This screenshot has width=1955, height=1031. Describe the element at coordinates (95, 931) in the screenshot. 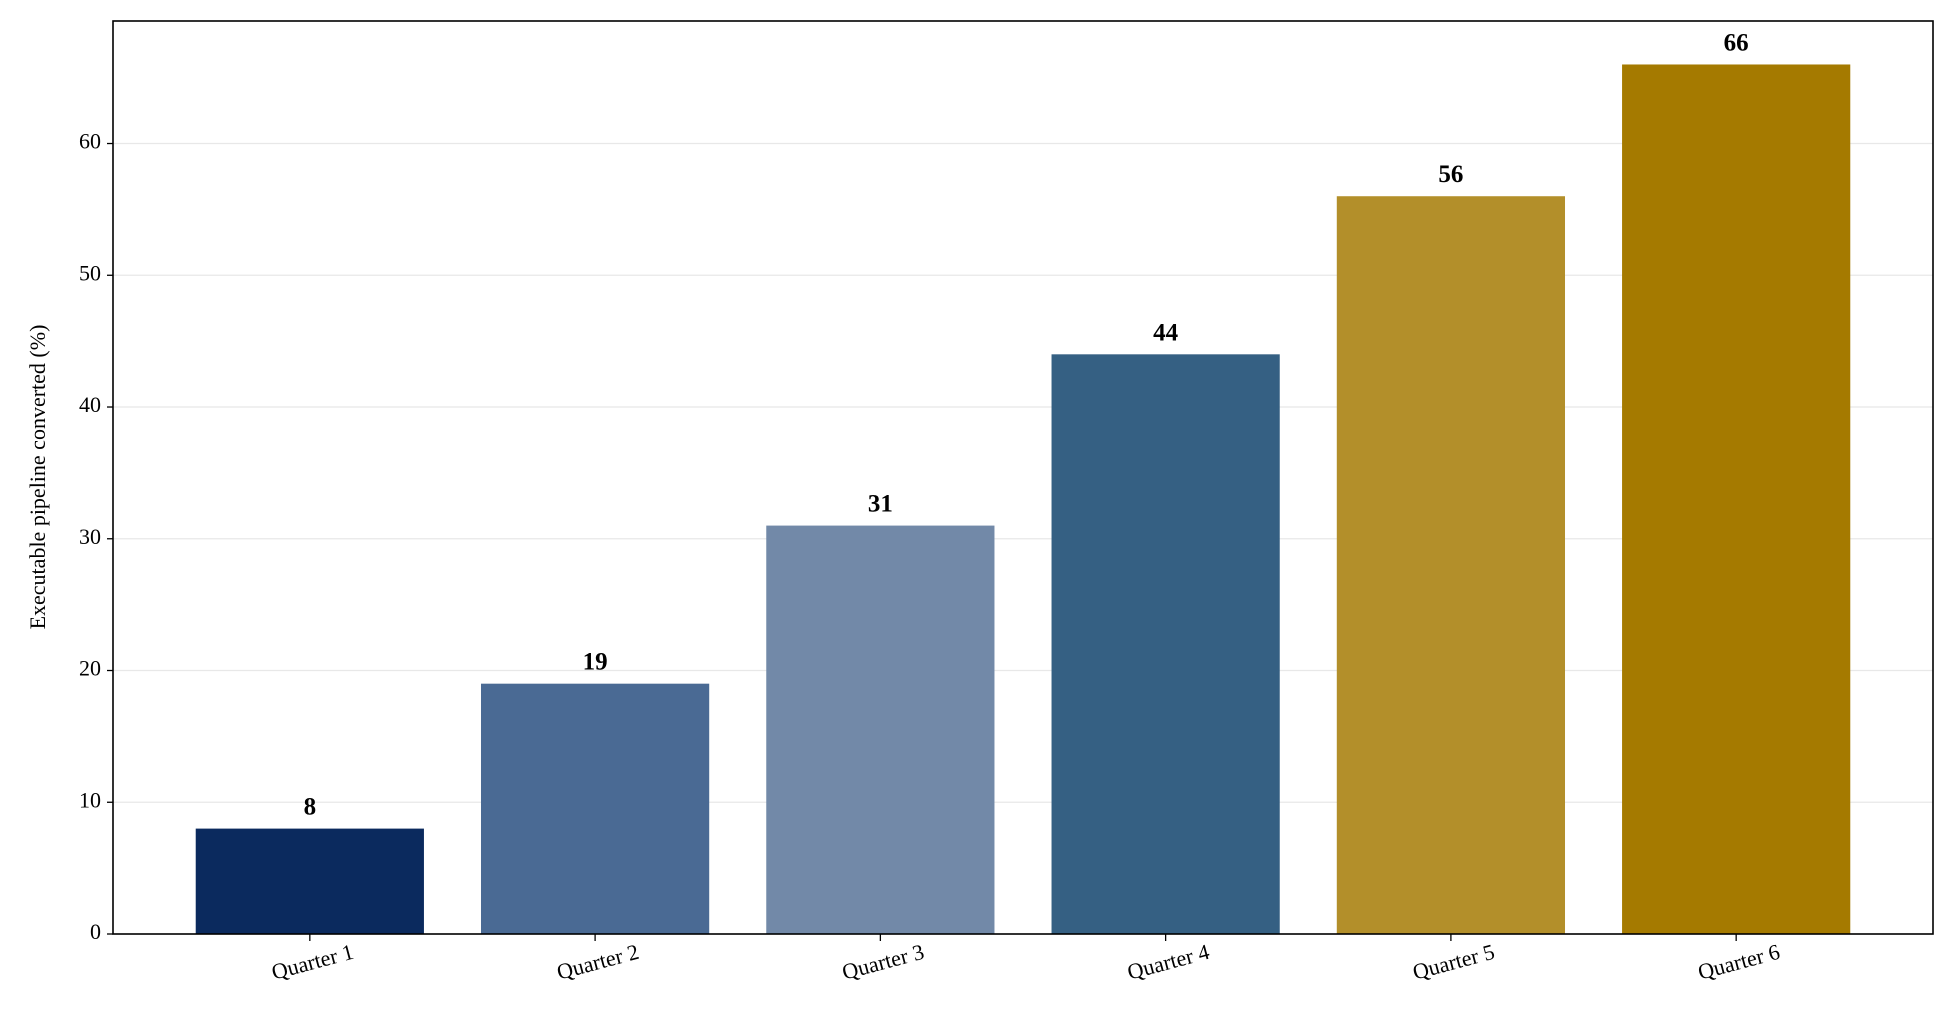

I see `y-tick-label: 0` at that location.